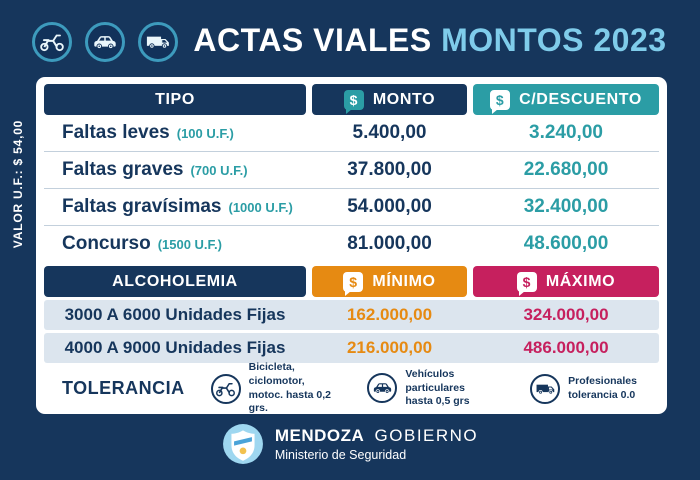 The image size is (700, 480). Describe the element at coordinates (389, 99) in the screenshot. I see `column-header-monto: $ MONTO` at that location.